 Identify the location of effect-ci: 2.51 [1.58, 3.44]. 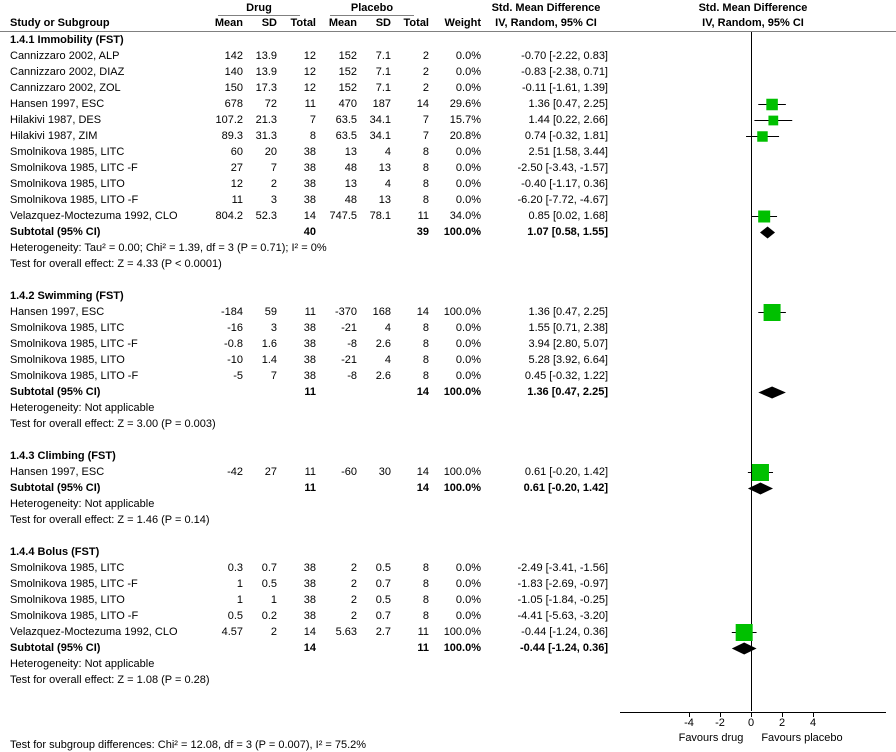
(568, 152).